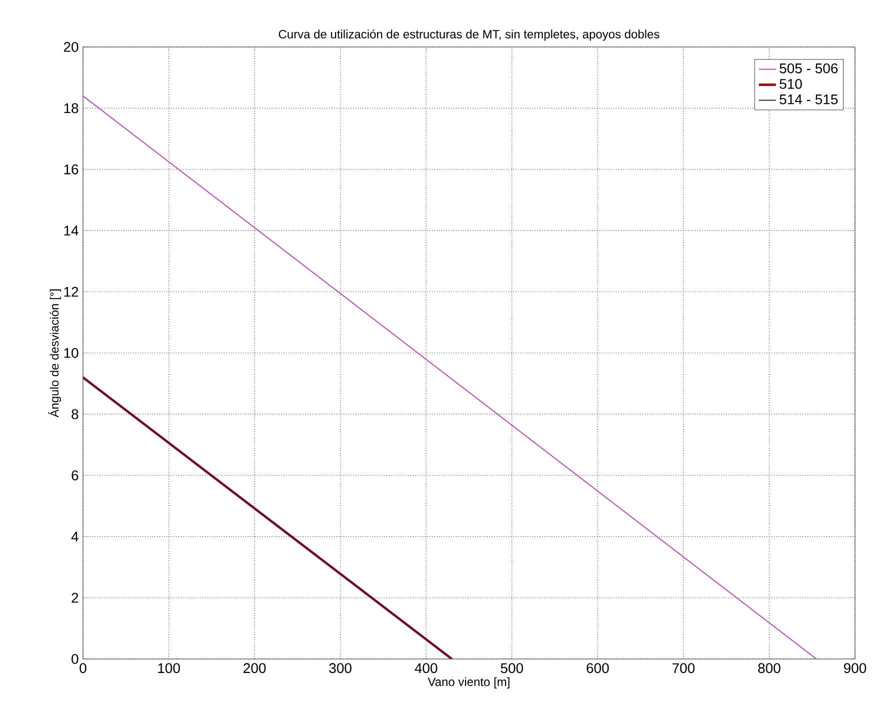 The width and height of the screenshot is (884, 724). Describe the element at coordinates (809, 68) in the screenshot. I see `legend-label: 505 - 506` at that location.